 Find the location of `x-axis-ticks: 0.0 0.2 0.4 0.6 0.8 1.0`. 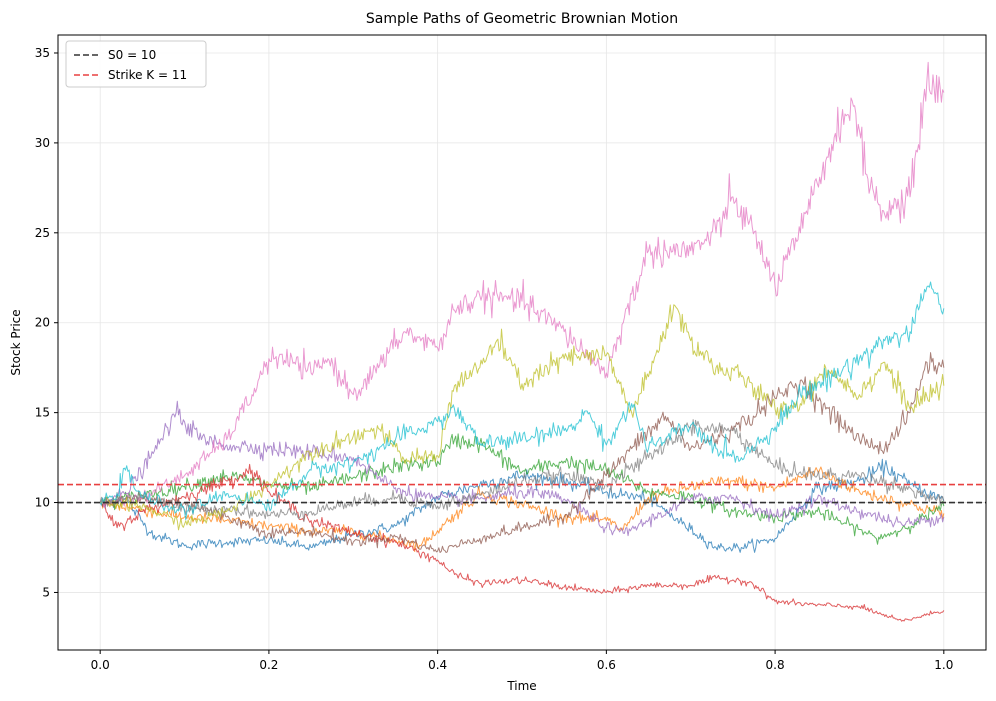

x-axis-ticks: 0.0 0.2 0.4 0.6 0.8 1.0 is located at coordinates (522, 661).